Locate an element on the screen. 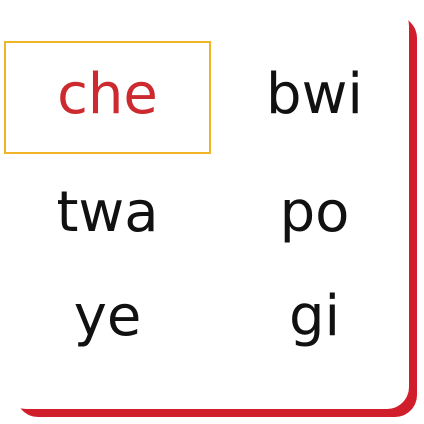 The image size is (424, 424). syllable-tile: po is located at coordinates (314, 215).